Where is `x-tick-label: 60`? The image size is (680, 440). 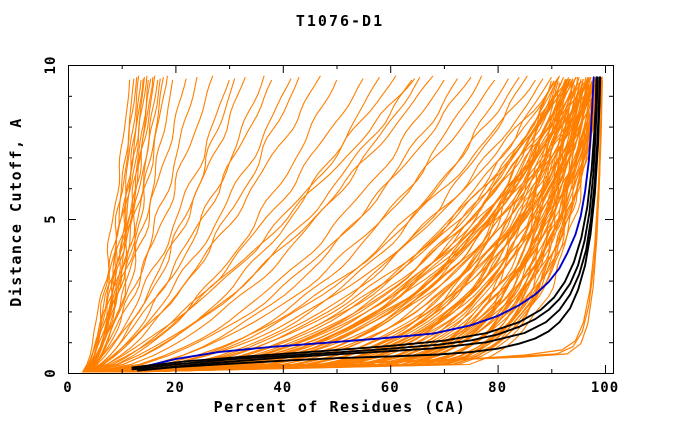 x-tick-label: 60 is located at coordinates (390, 388).